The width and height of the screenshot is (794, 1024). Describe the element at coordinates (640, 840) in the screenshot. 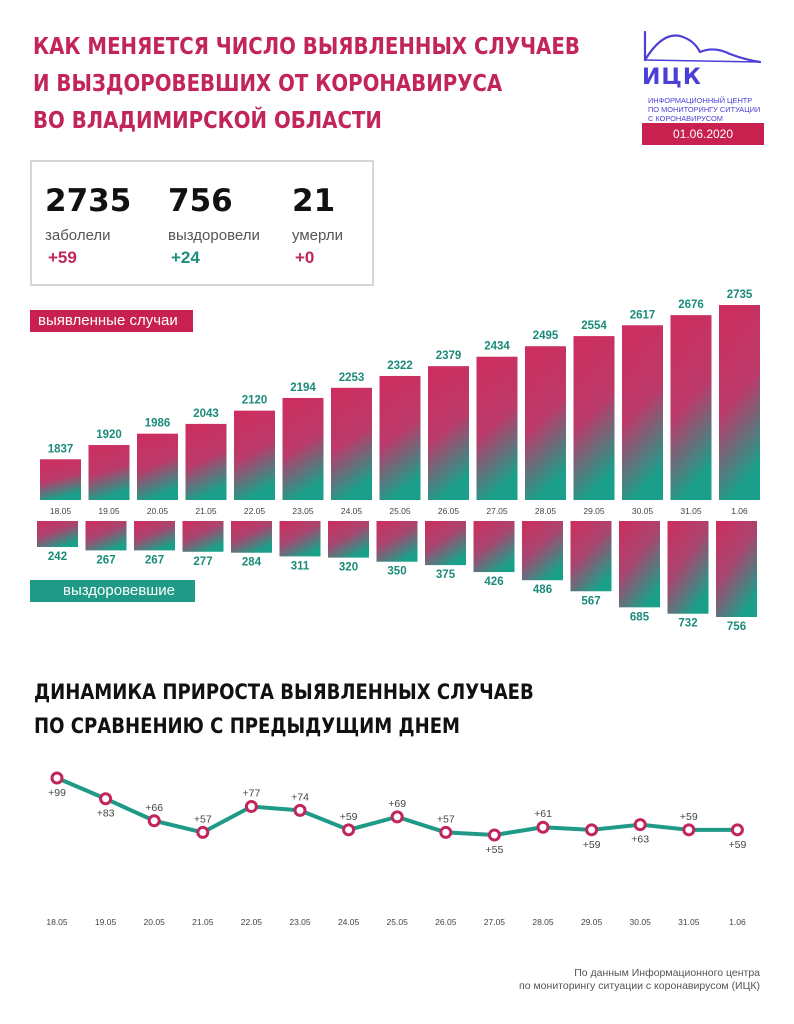

I see `growth-point-label: +63` at that location.